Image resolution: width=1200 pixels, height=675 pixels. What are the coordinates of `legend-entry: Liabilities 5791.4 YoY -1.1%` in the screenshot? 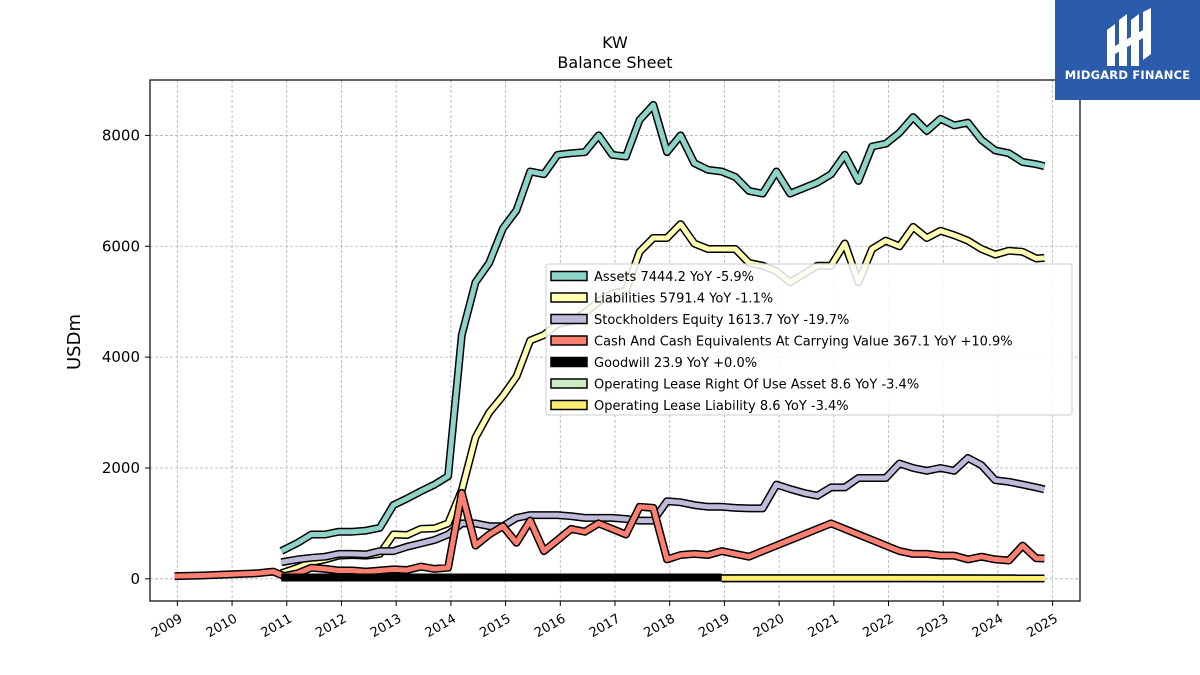 It's located at (683, 299).